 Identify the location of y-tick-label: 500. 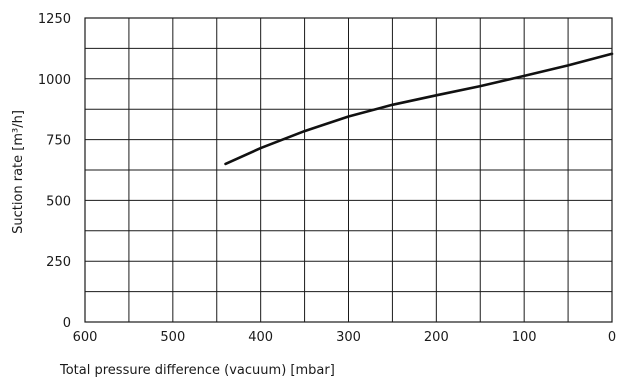
(58, 201).